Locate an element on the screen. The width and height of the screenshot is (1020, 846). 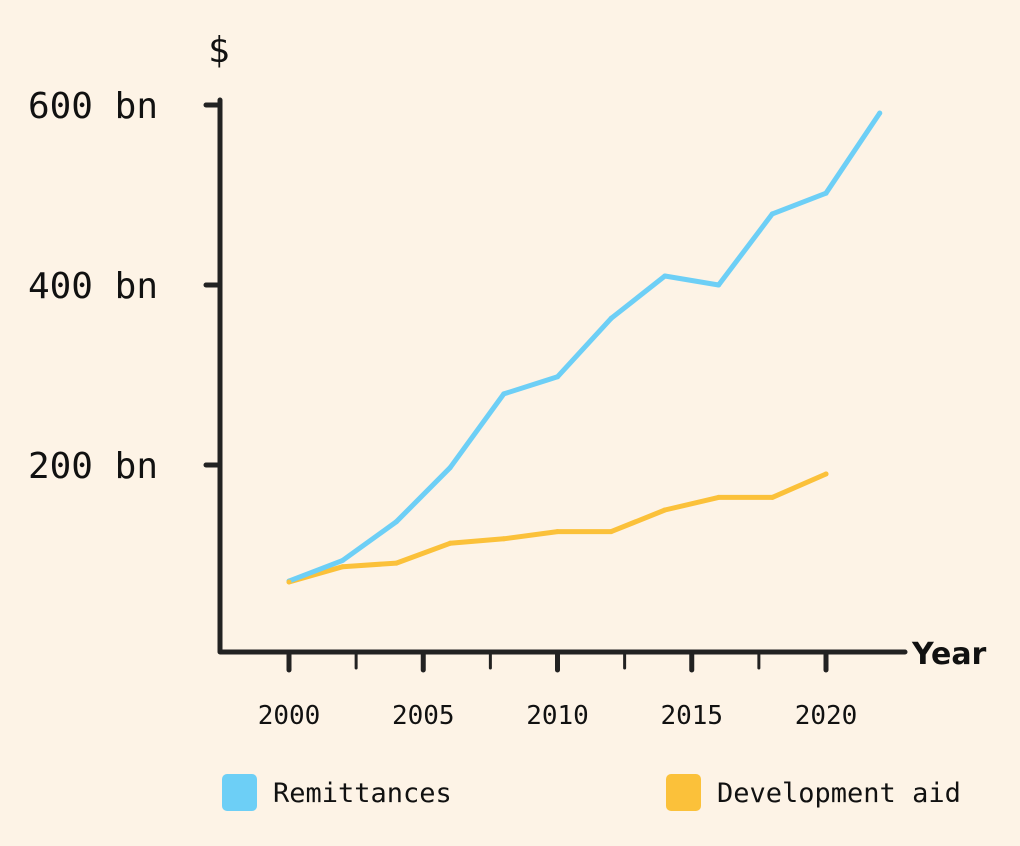
x-tick-label: 2000 is located at coordinates (289, 716).